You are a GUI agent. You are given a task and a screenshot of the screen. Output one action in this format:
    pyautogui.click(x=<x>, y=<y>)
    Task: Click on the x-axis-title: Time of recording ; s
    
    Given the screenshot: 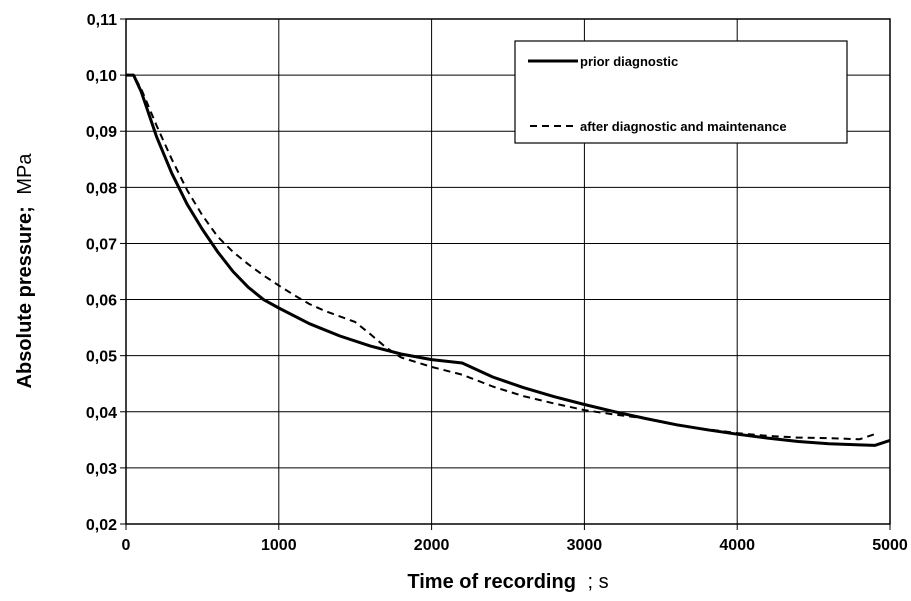 What is the action you would take?
    pyautogui.click(x=507, y=582)
    